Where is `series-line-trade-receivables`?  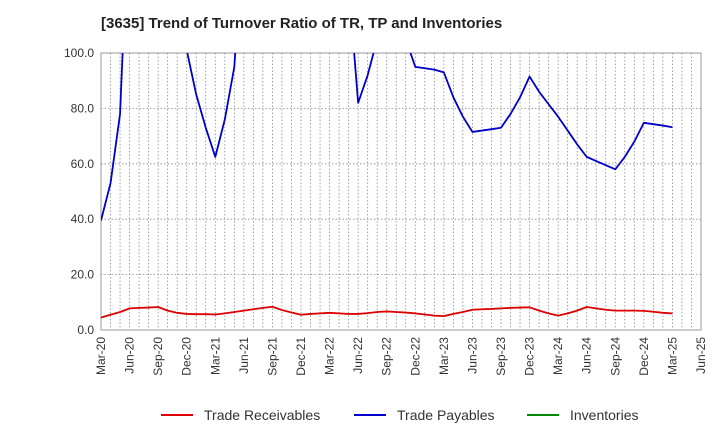
series-line-trade-receivables is located at coordinates (387, 312).